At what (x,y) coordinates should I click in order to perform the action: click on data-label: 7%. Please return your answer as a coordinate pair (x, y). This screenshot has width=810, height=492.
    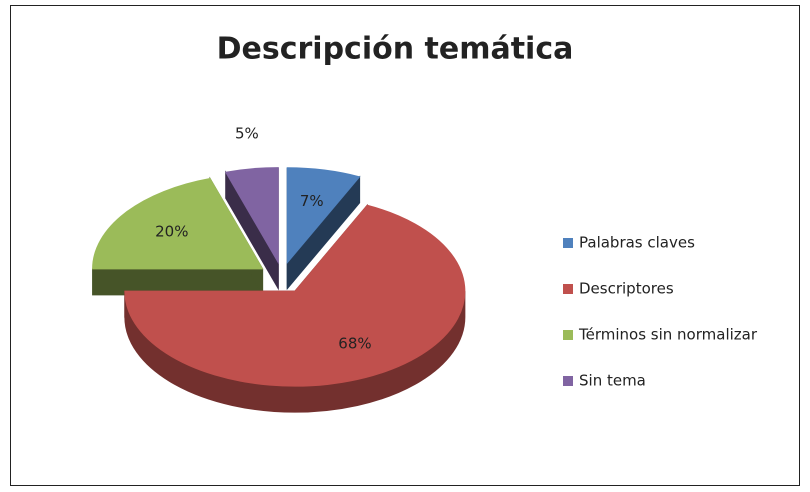
    Looking at the image, I should click on (312, 201).